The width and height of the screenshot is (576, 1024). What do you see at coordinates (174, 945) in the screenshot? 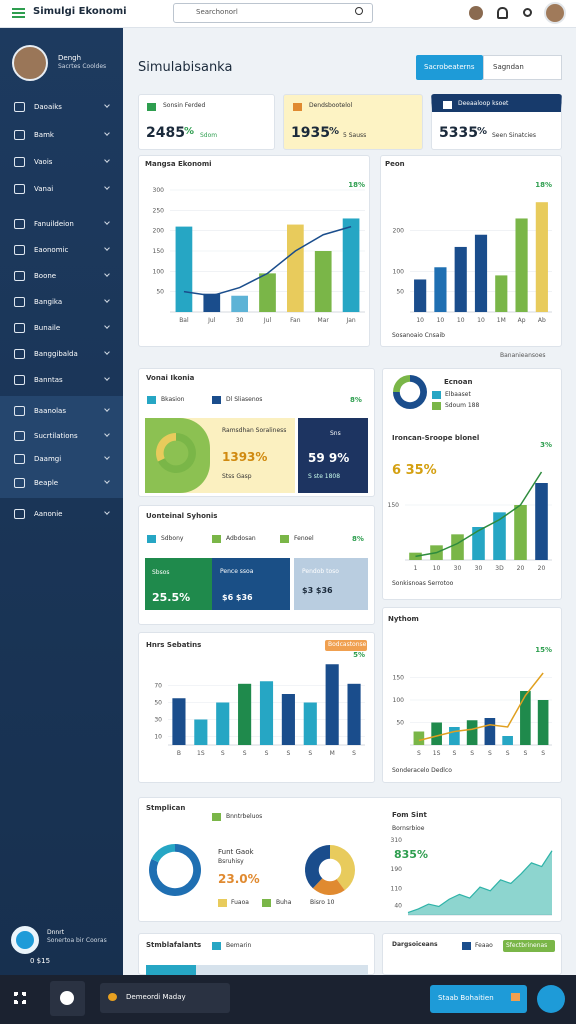
I see `panel-title: Stmblafalants` at bounding box center [174, 945].